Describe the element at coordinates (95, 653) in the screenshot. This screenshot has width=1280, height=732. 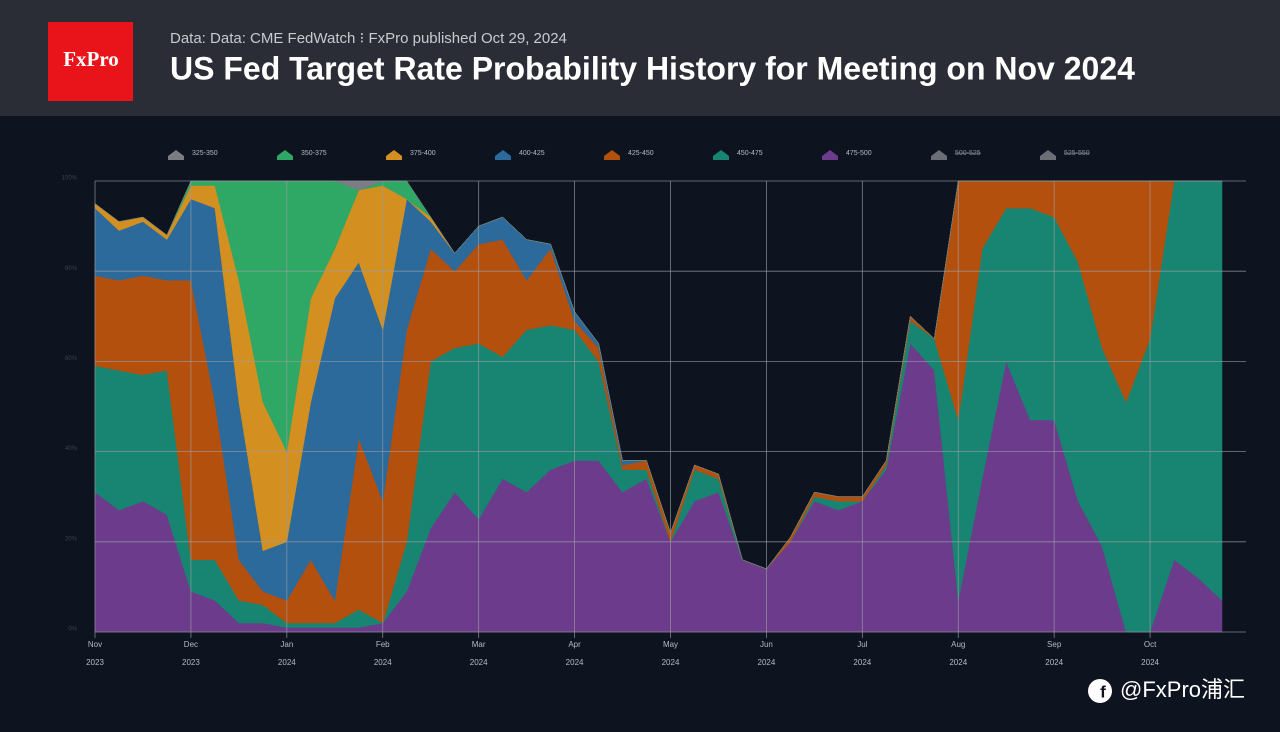
I see `x-tick-label: Nov 2023` at that location.